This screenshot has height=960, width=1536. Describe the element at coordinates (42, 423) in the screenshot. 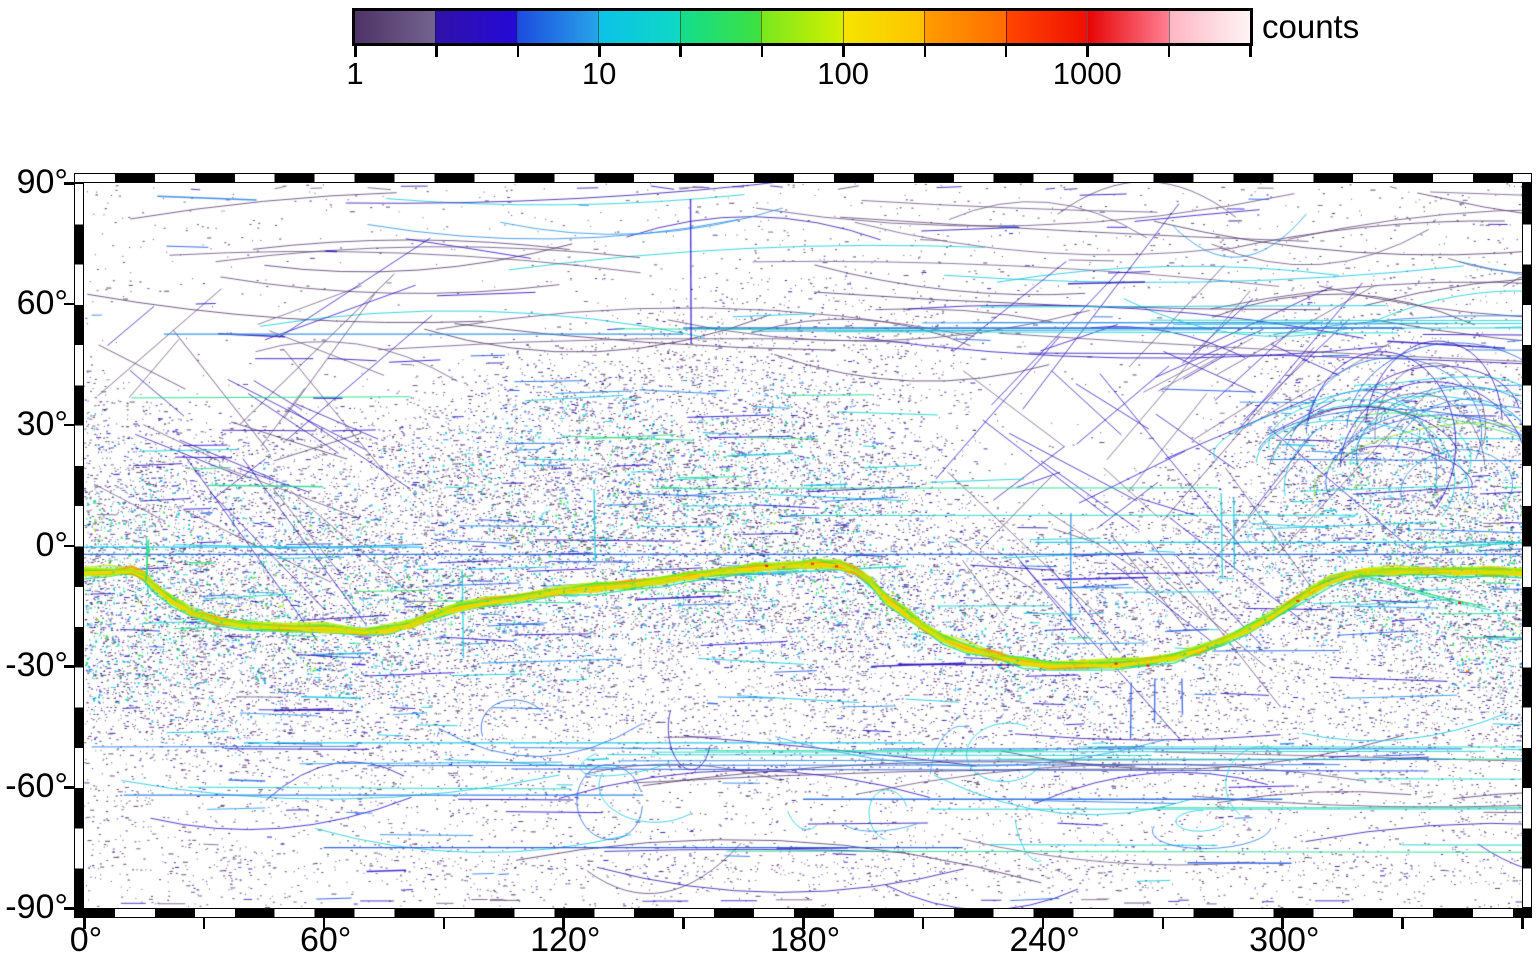

I see `y-axis-tick-label: 30°` at that location.